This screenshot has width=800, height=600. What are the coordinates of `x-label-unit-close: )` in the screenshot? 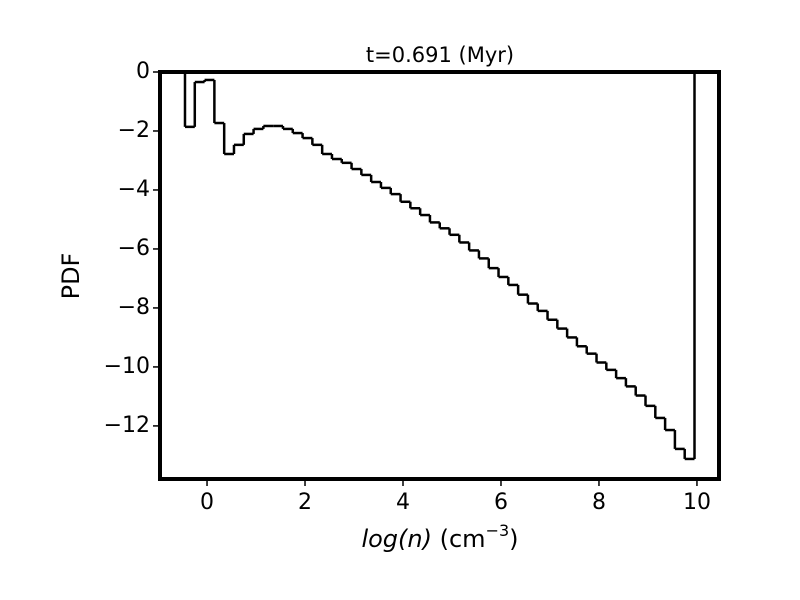 It's located at (513, 539).